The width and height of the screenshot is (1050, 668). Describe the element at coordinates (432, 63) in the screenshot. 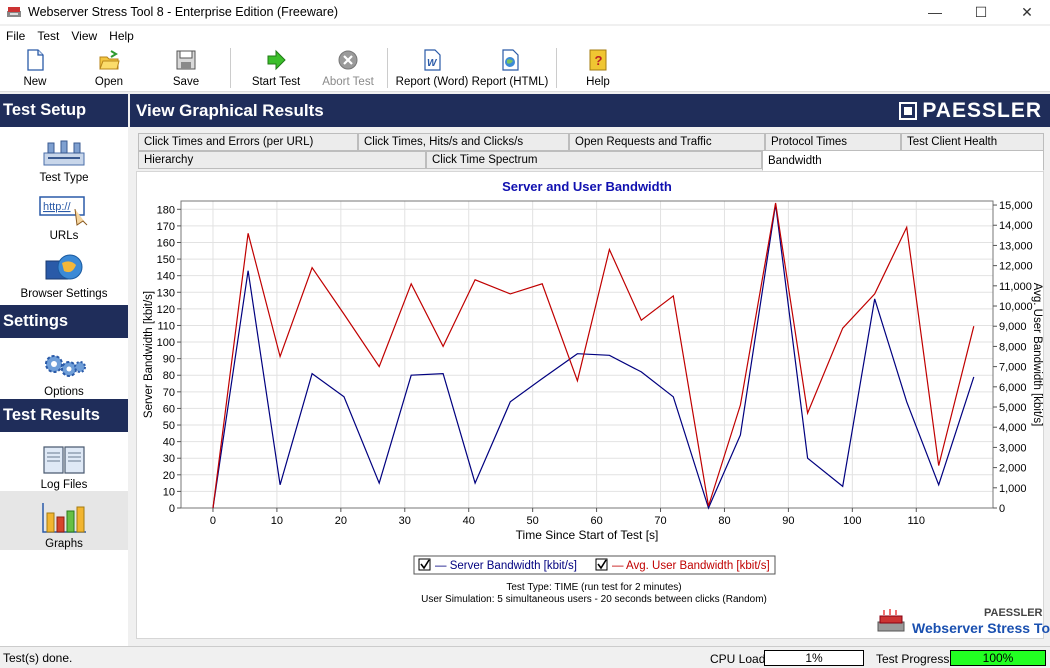

I see `svg-text: W` at that location.